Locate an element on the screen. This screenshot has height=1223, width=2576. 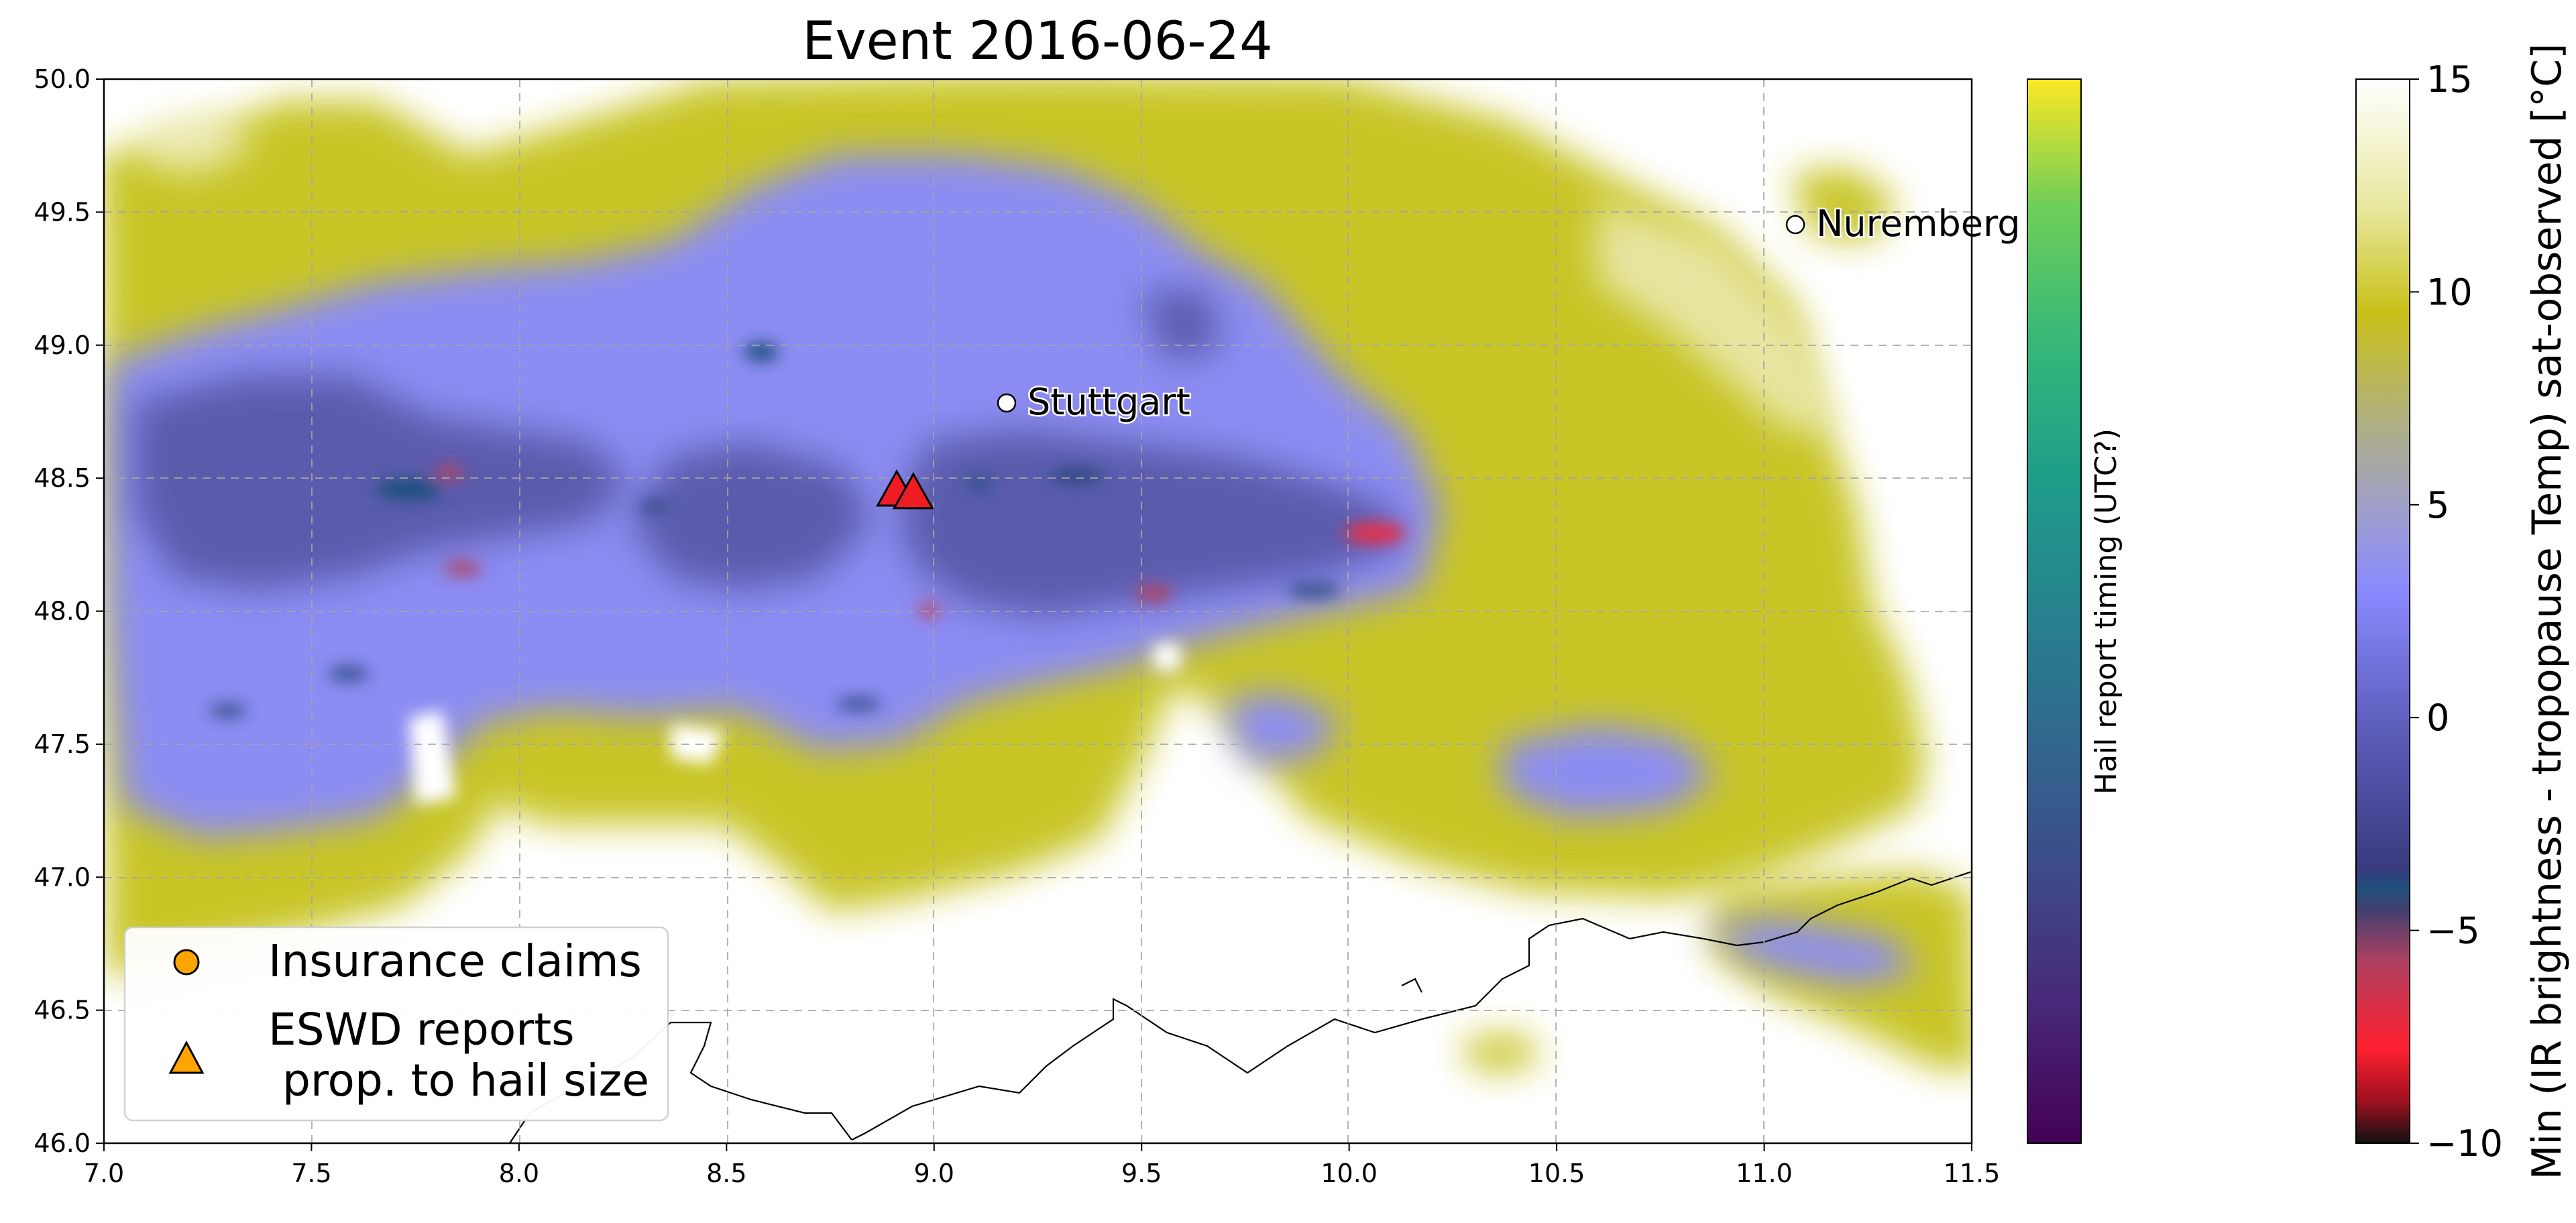
x-tick-label: 7.5 is located at coordinates (311, 1173).